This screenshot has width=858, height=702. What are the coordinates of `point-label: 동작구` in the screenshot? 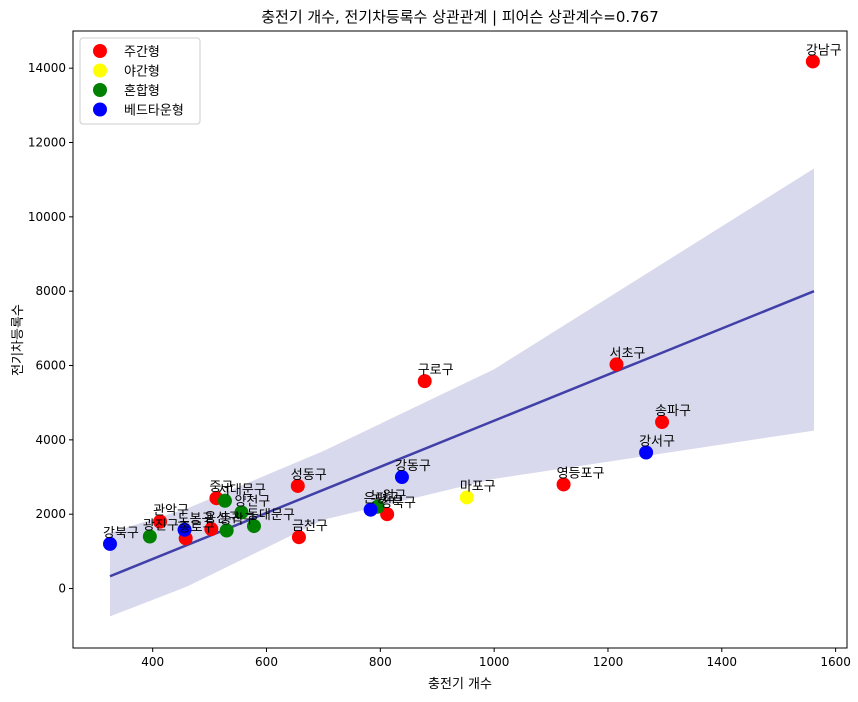 It's located at (238, 520).